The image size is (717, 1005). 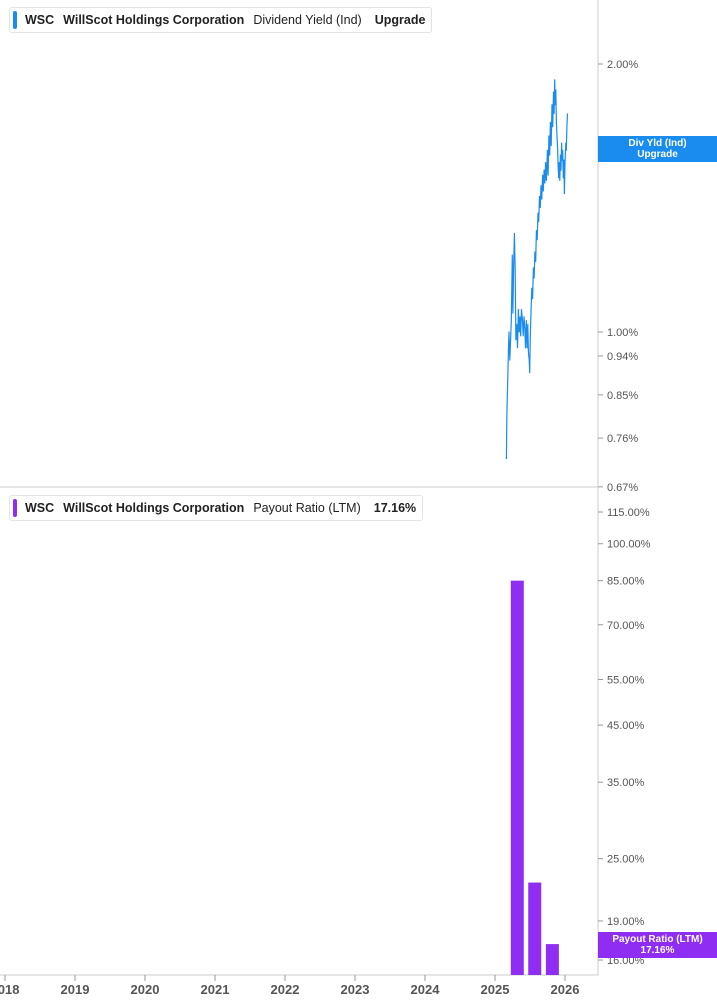 I want to click on y-tick-label: 19.00%, so click(x=626, y=922).